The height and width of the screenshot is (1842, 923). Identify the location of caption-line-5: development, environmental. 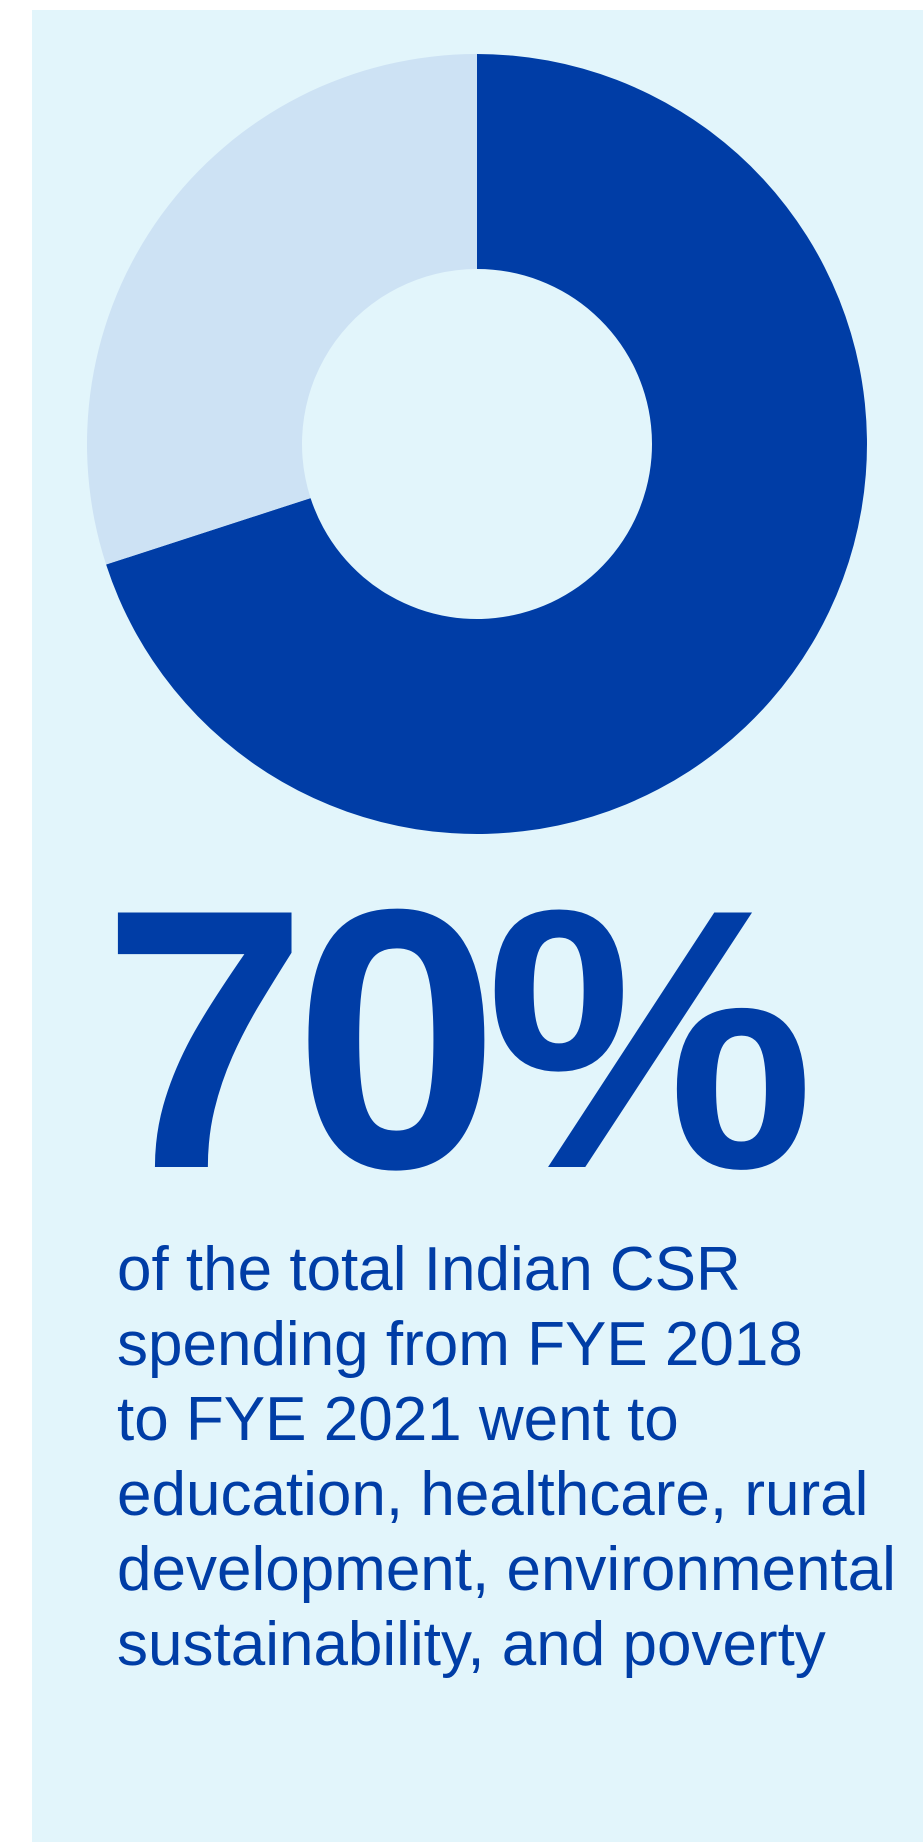
(506, 1569).